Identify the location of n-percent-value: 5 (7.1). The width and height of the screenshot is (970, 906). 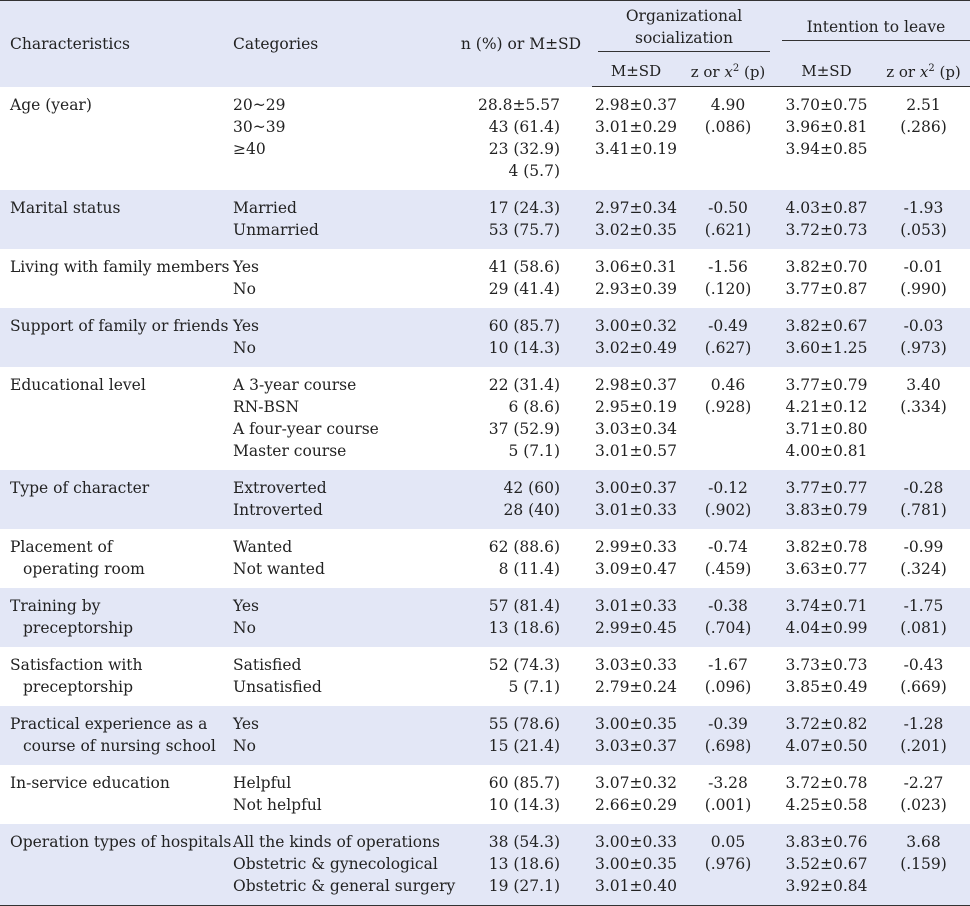
(534, 686).